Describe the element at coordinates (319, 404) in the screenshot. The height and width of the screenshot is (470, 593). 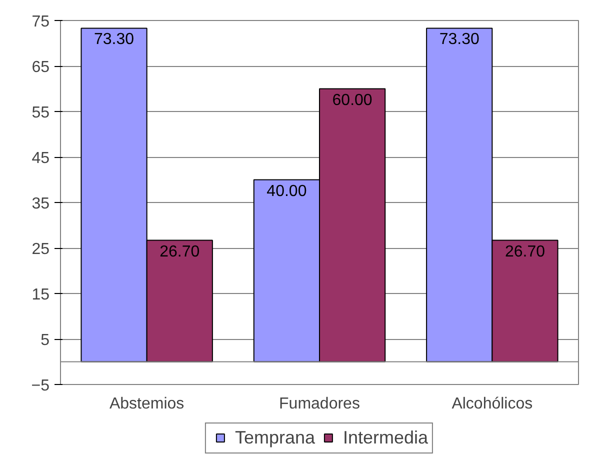
I see `x-tick-label: Fumadores` at that location.